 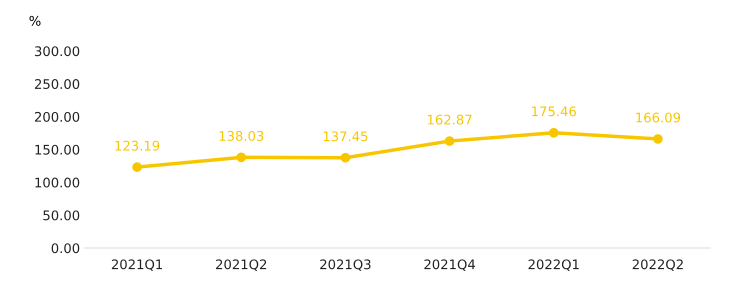 What do you see at coordinates (66, 248) in the screenshot?
I see `y-tick-label: 0.00` at bounding box center [66, 248].